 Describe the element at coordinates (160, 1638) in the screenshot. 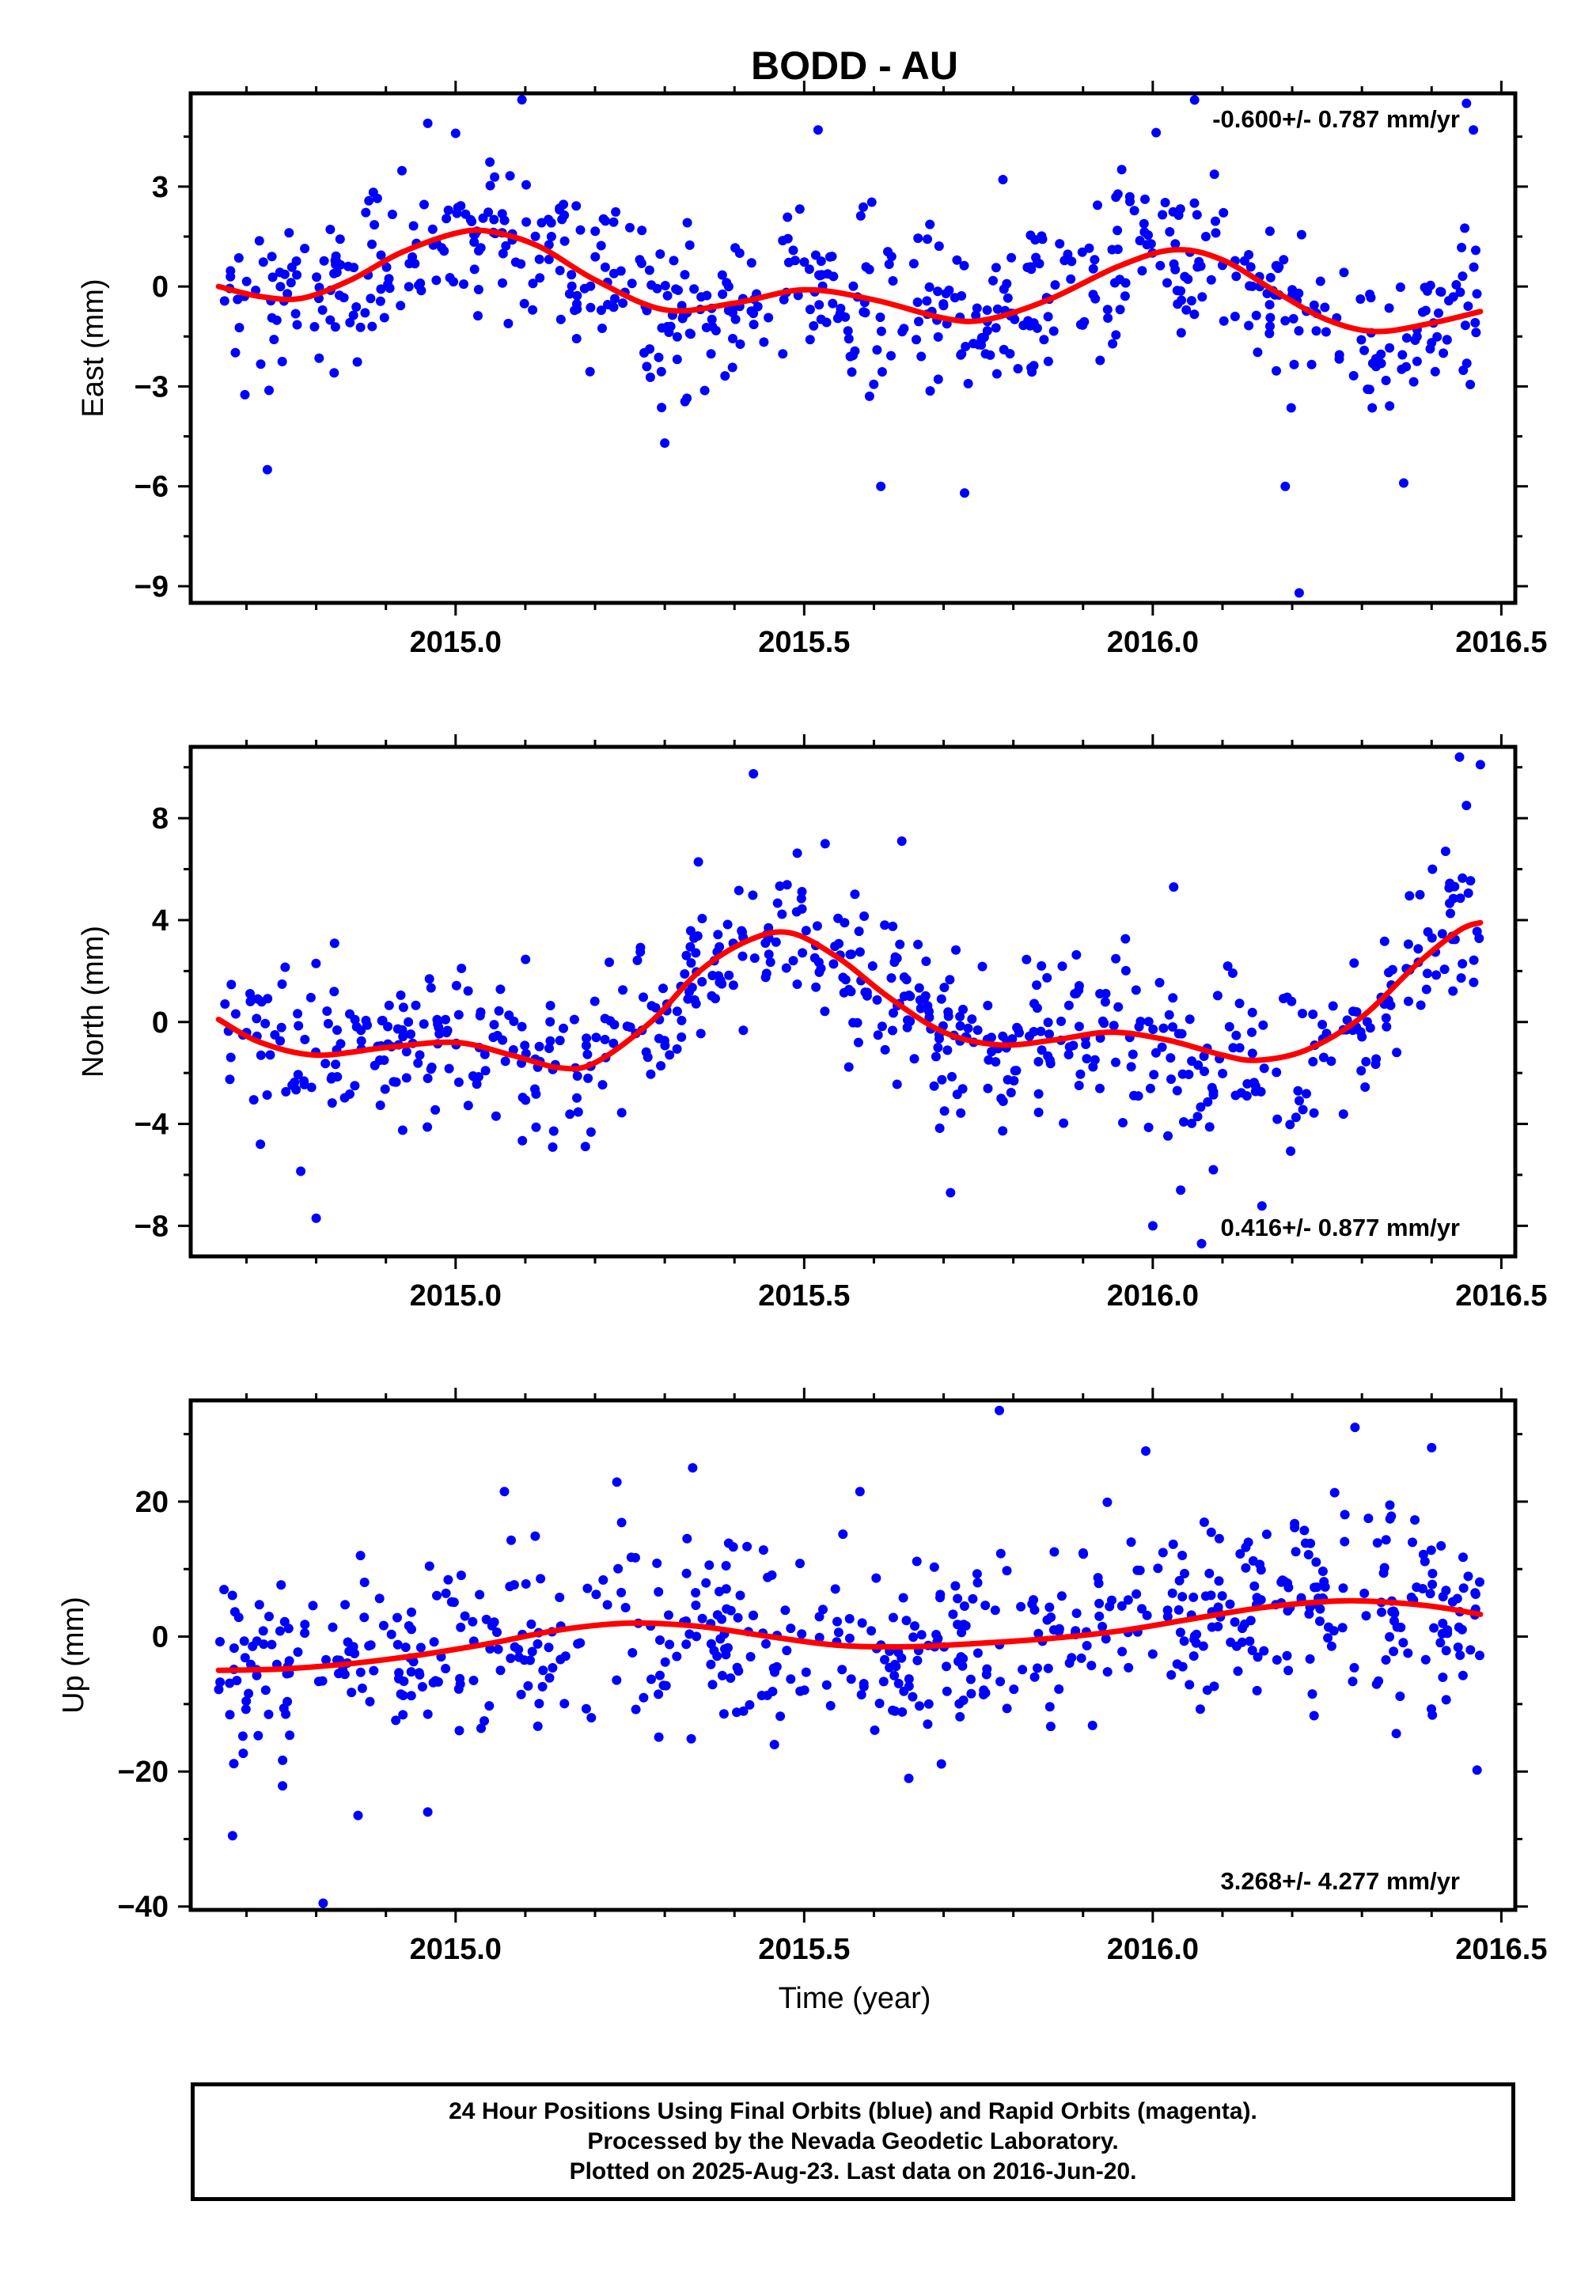

I see `up-y-tick-label: 0` at that location.